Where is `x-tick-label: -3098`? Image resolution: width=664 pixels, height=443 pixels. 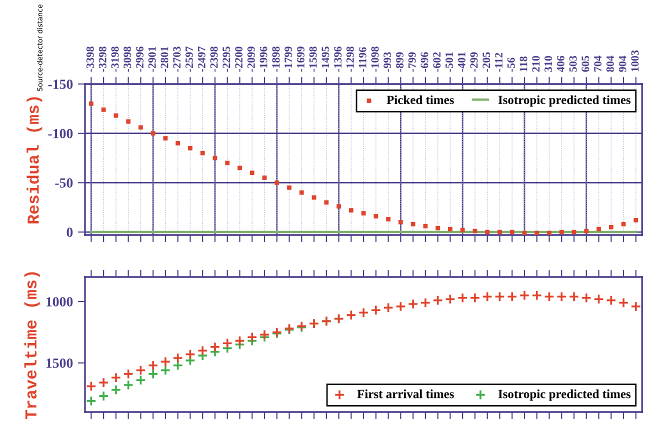
x-tick-label: -3098 is located at coordinates (128, 59).